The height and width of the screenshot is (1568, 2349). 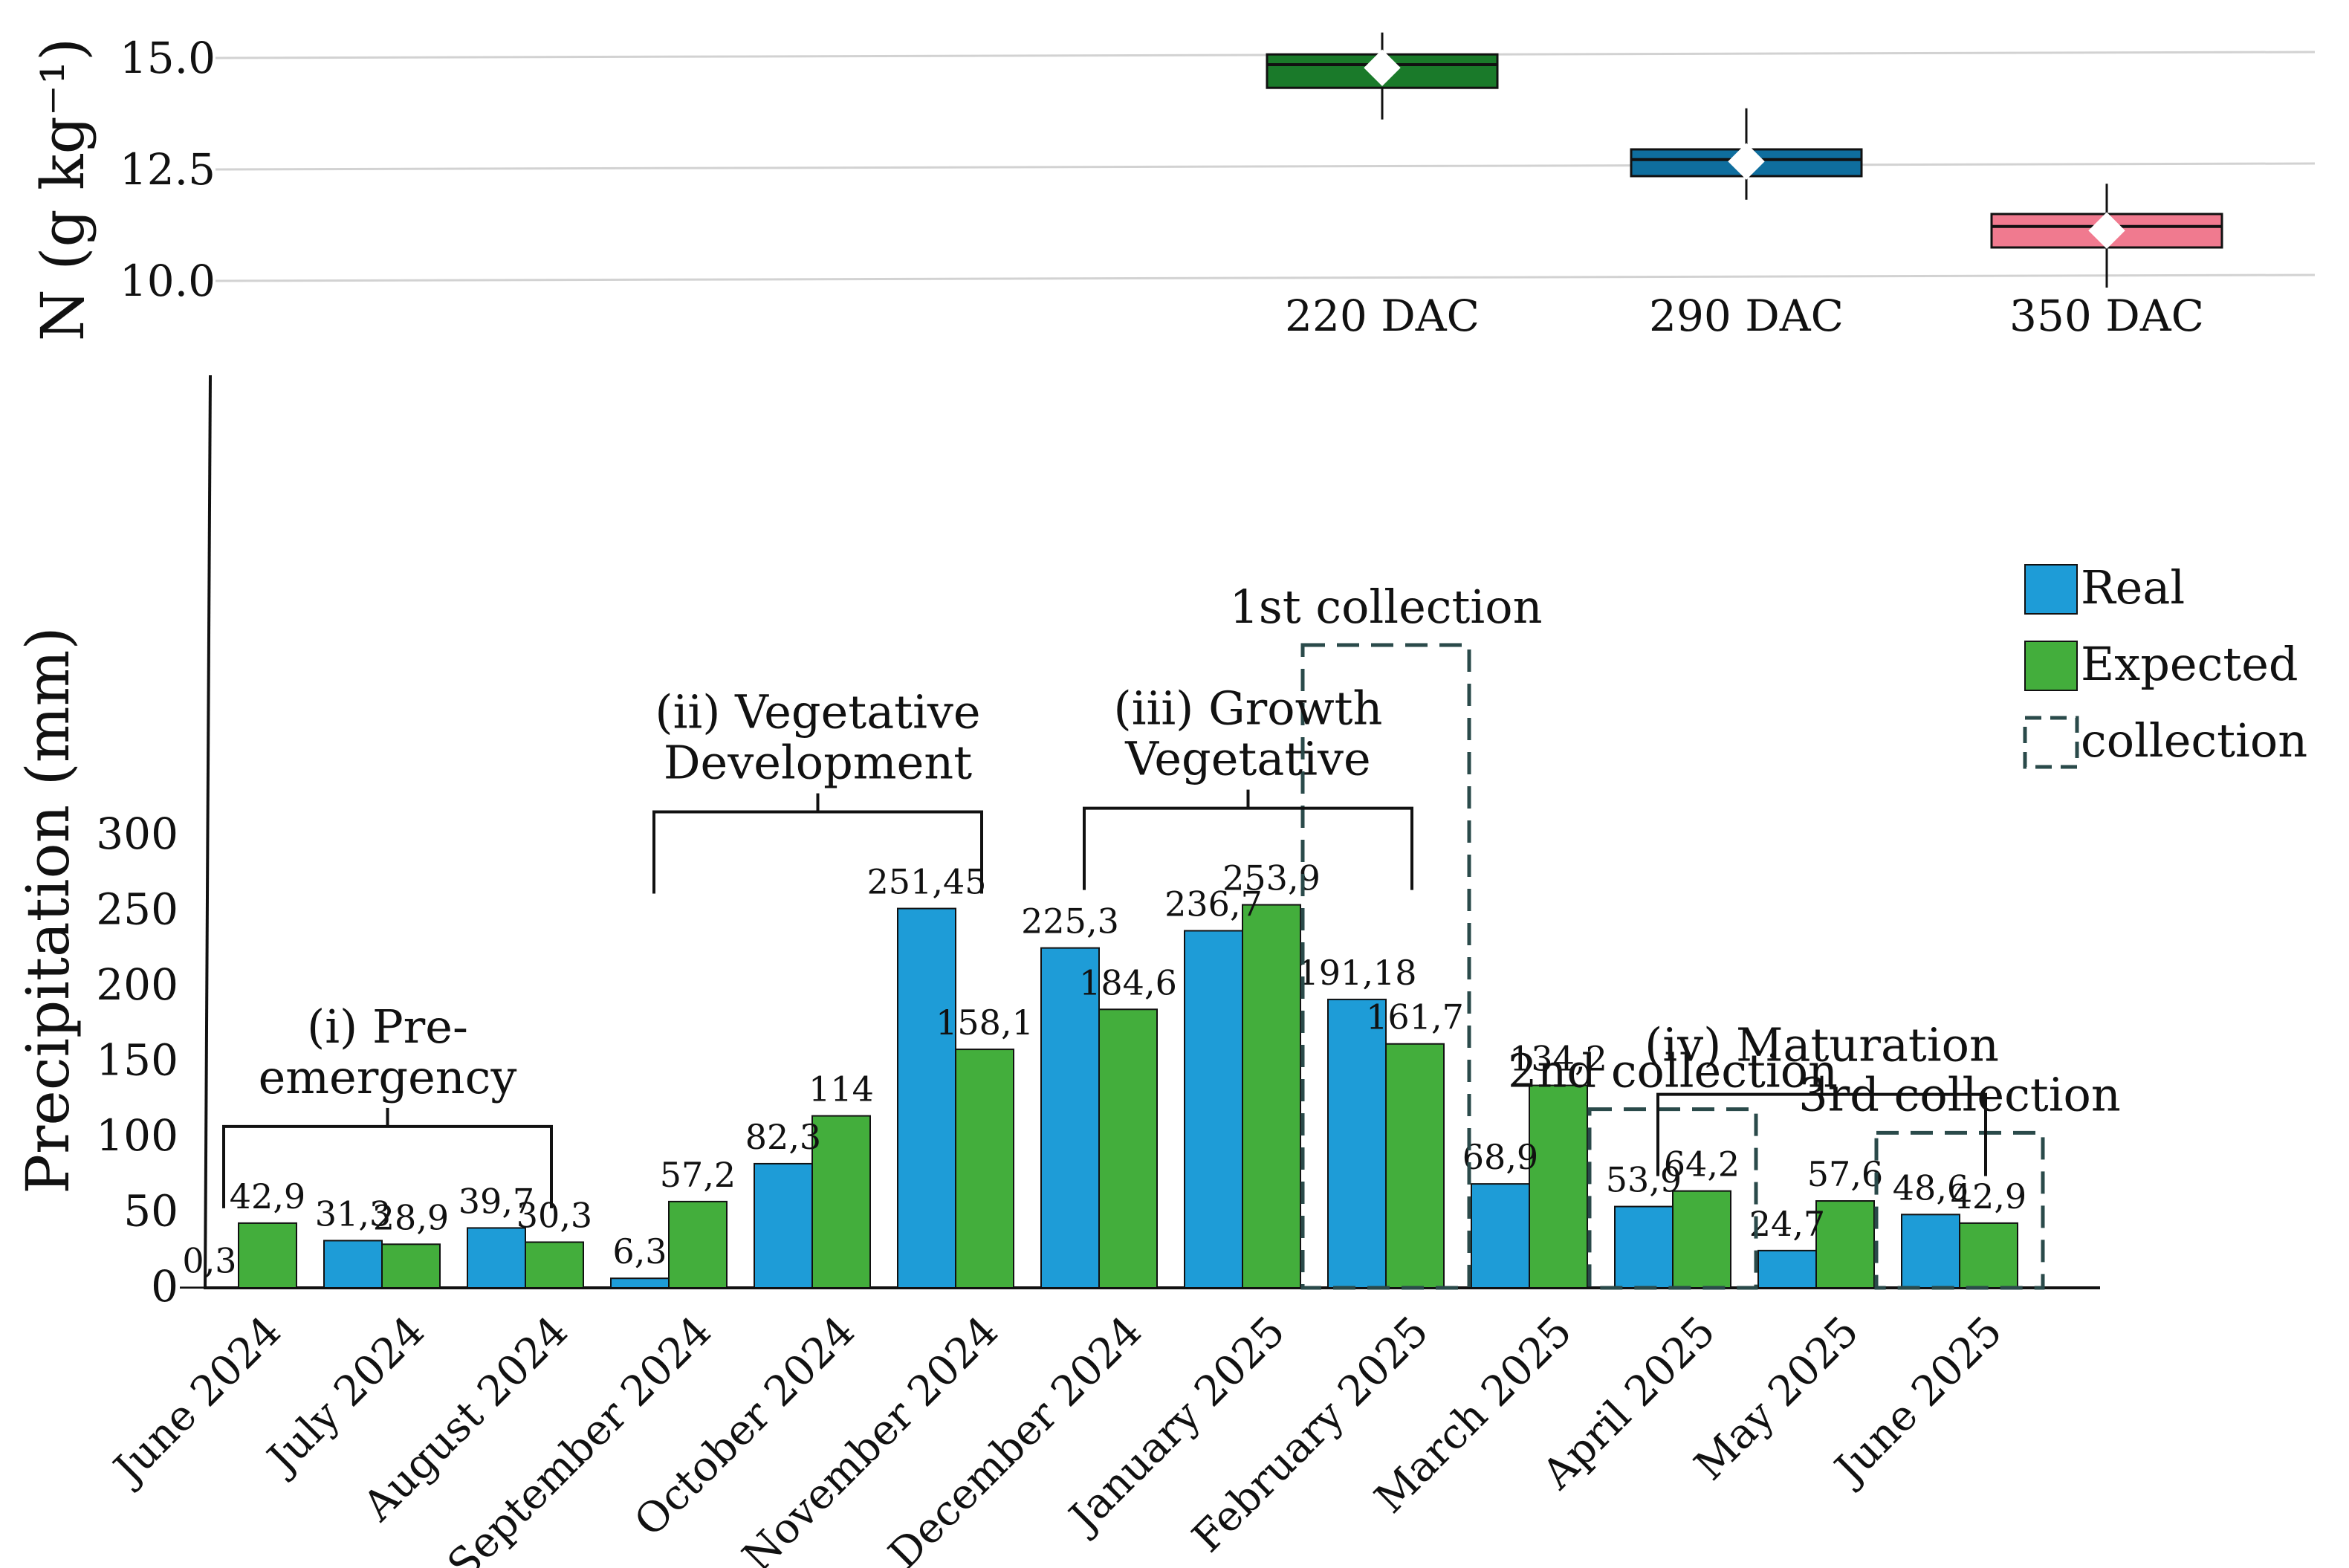 What do you see at coordinates (209, 1260) in the screenshot?
I see `bar-label-real: 0,3` at bounding box center [209, 1260].